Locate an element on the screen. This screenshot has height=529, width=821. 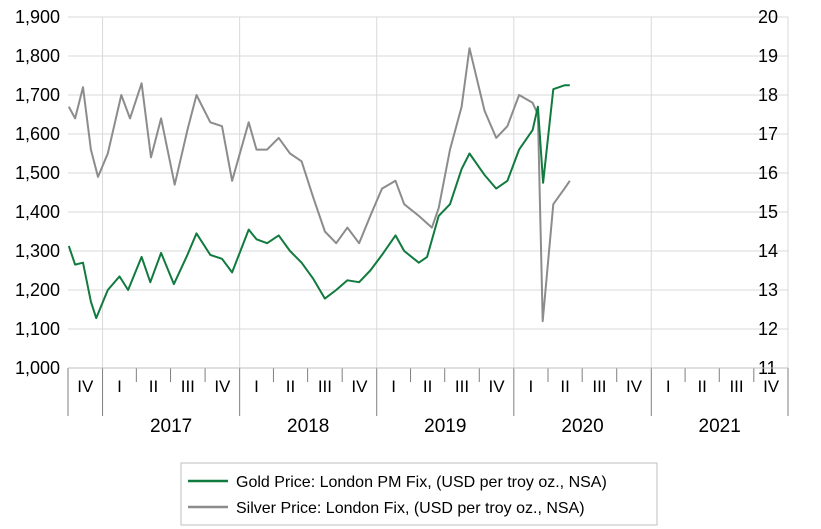
y-left-tick-label: 1,300 is located at coordinates (37, 251).